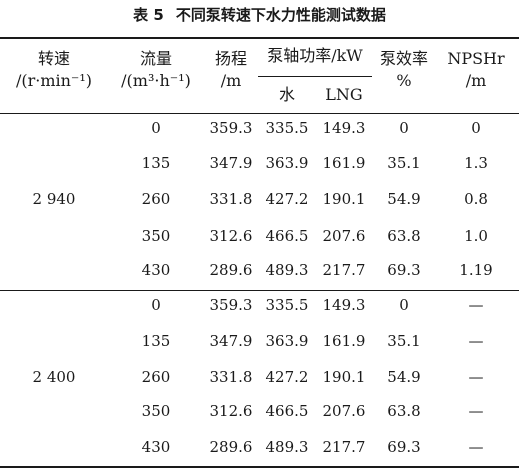 The width and height of the screenshot is (519, 469). What do you see at coordinates (403, 58) in the screenshot?
I see `header-efficiency-label: 泵效率` at bounding box center [403, 58].